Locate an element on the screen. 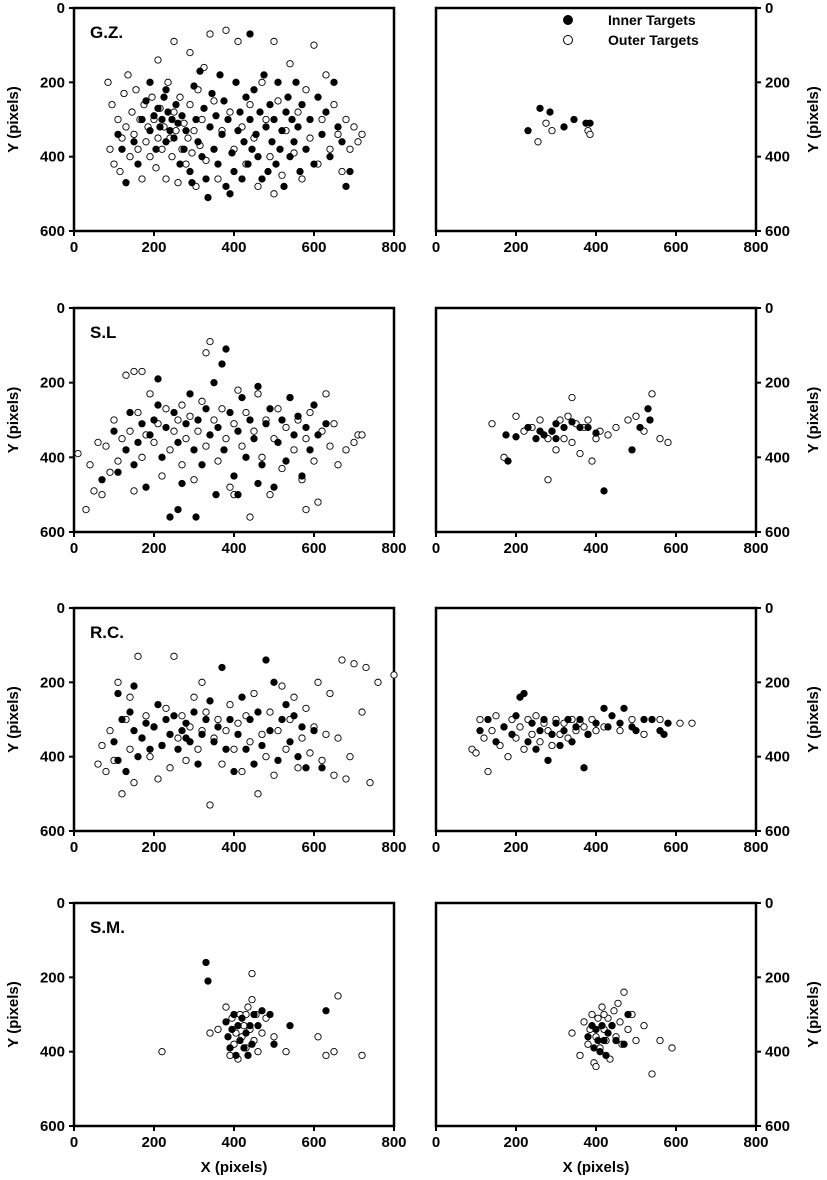 The height and width of the screenshot is (1180, 827). x-tick-label: 600 is located at coordinates (675, 1142).